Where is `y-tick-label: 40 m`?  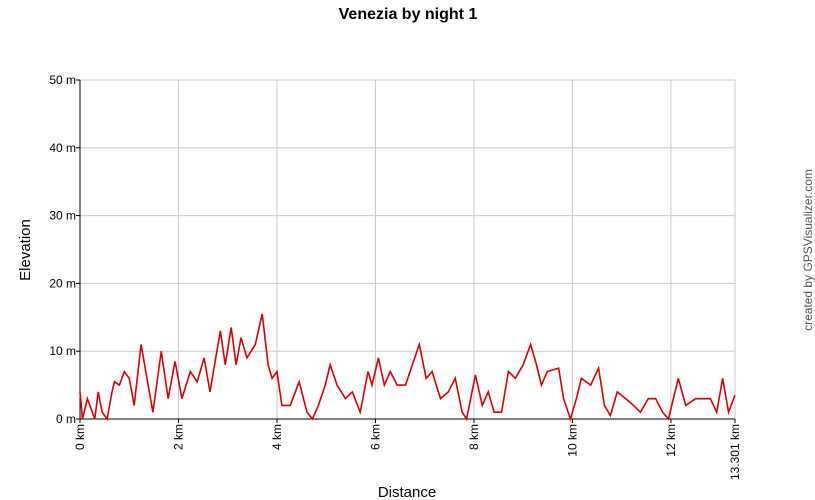
y-tick-label: 40 m is located at coordinates (62, 148).